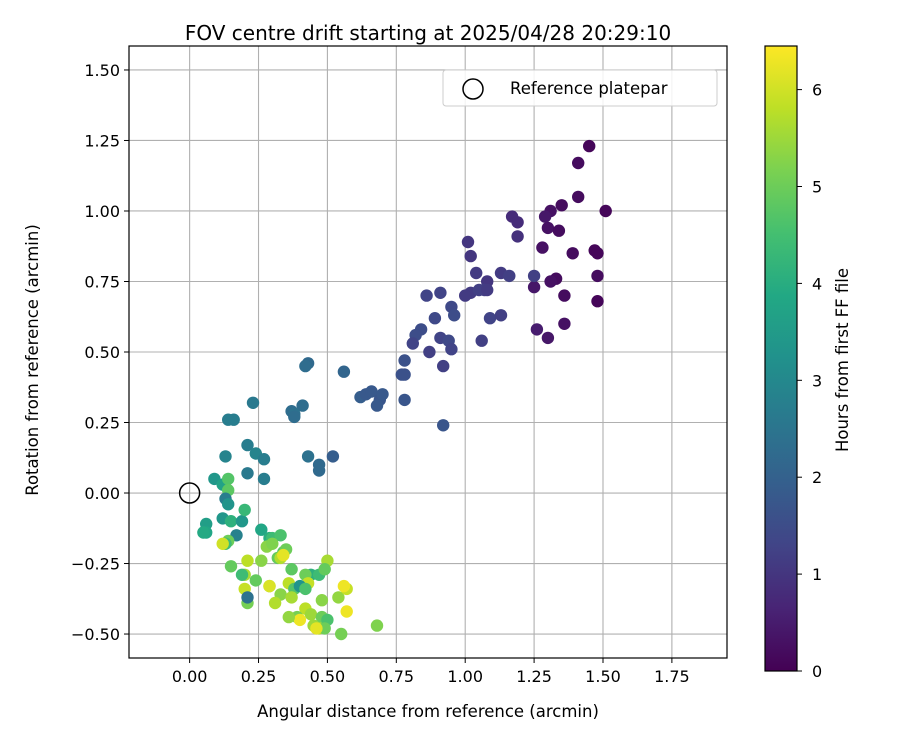 The width and height of the screenshot is (900, 750). What do you see at coordinates (465, 676) in the screenshot?
I see `x-tick-label: 1.00` at bounding box center [465, 676].